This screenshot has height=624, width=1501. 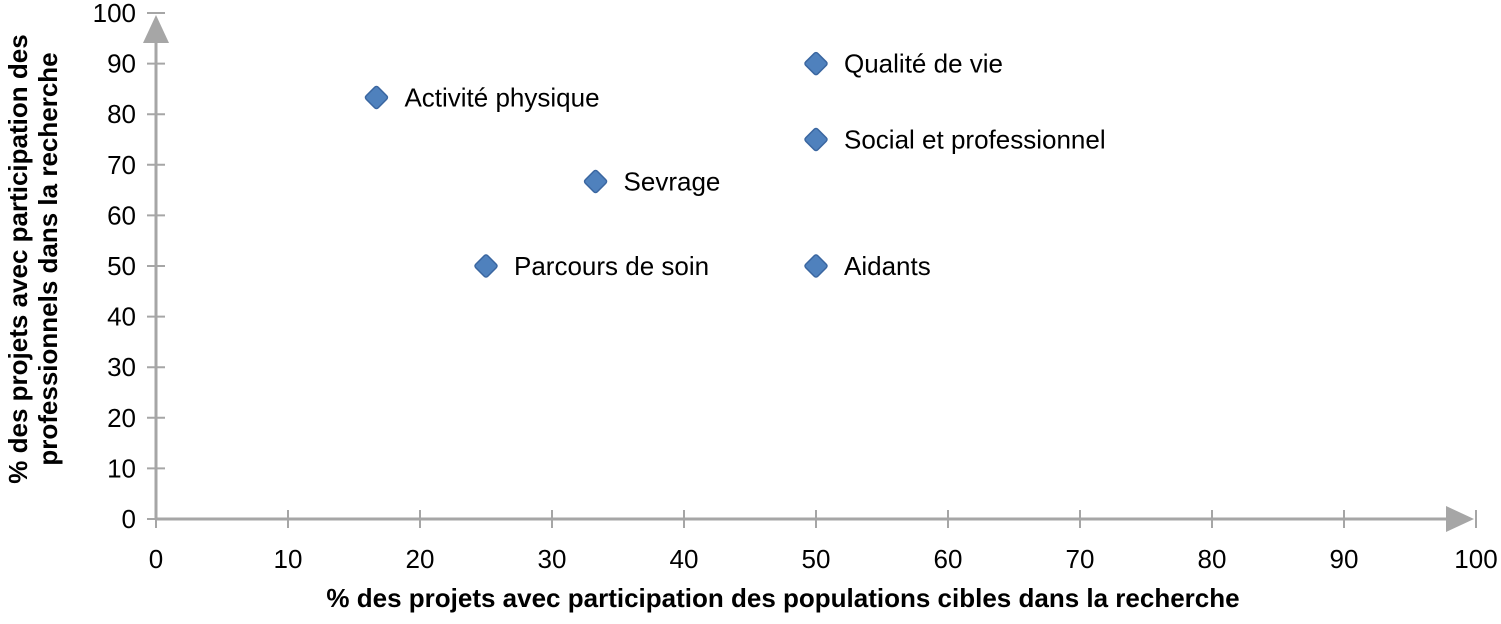 What do you see at coordinates (121, 418) in the screenshot?
I see `y-tick-label: 20` at bounding box center [121, 418].